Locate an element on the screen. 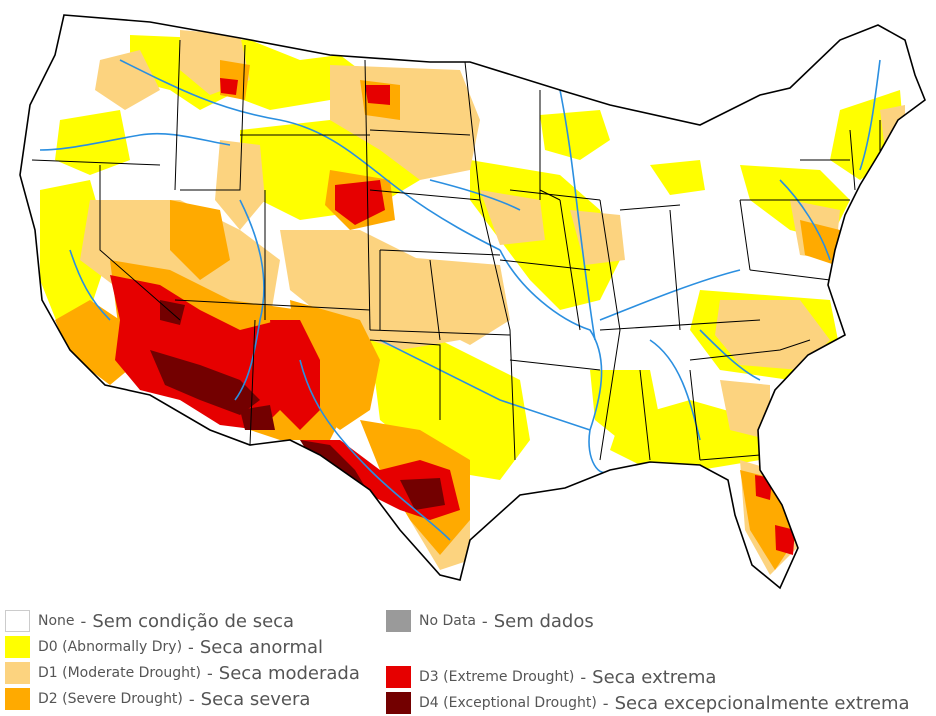  legend-pt-d3: Seca extrema is located at coordinates (654, 677).